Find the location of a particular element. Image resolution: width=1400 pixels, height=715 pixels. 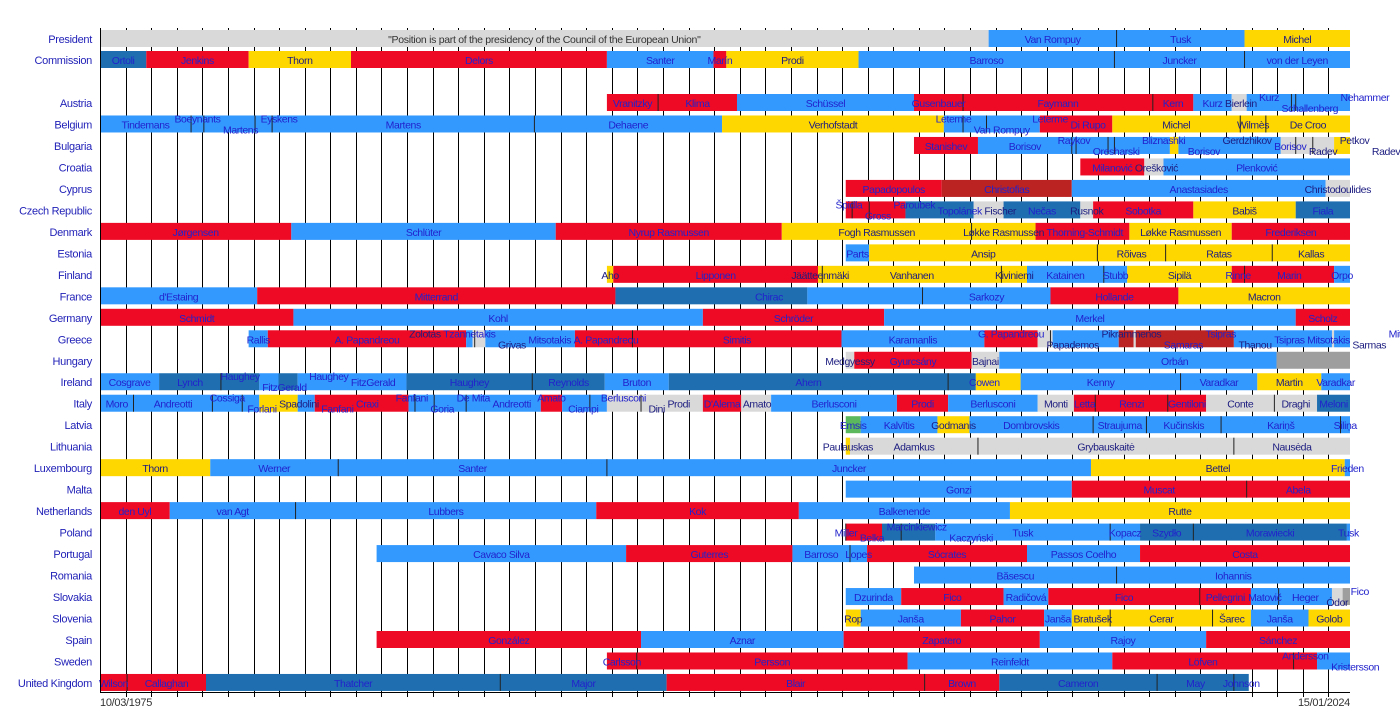

term-label: Guterres is located at coordinates (709, 555).